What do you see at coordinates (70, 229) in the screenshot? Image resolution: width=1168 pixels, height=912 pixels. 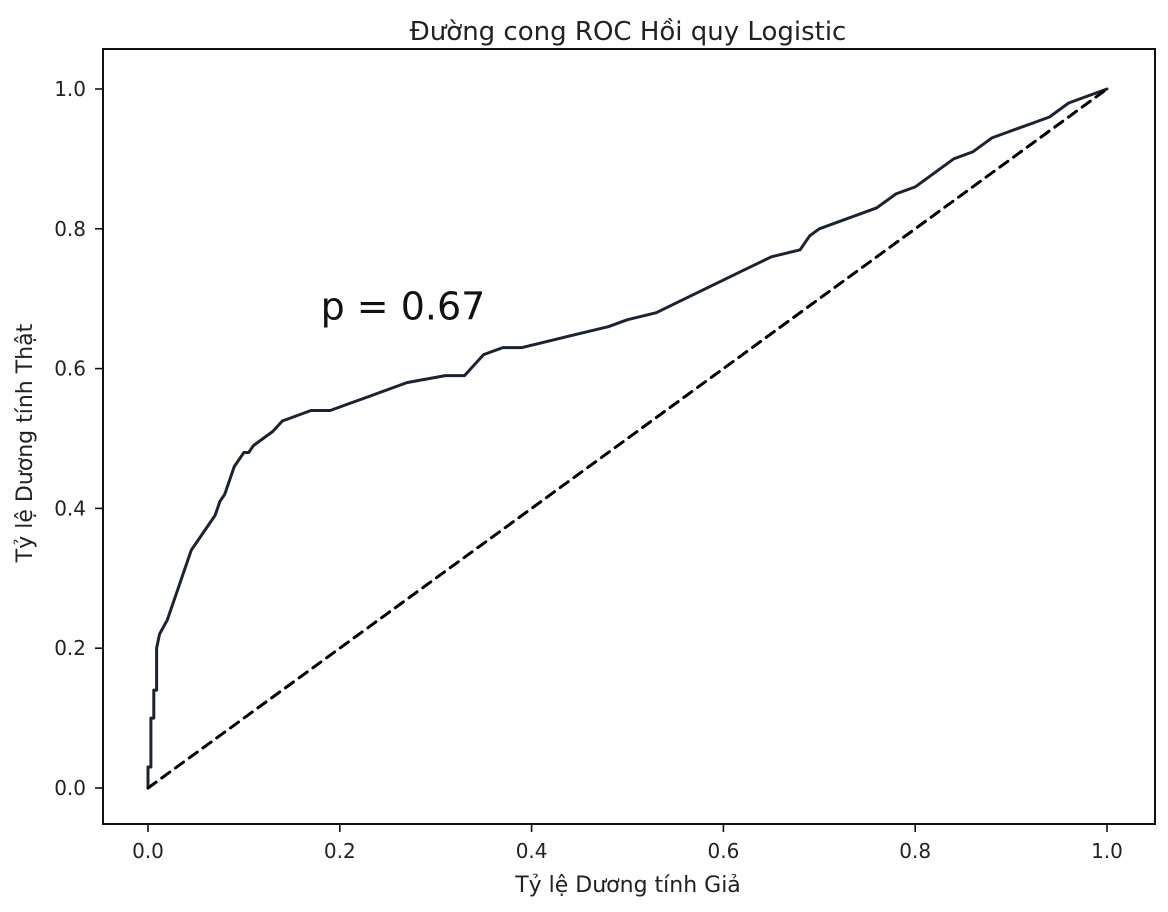 I see `y-tick-label: 0.8` at bounding box center [70, 229].